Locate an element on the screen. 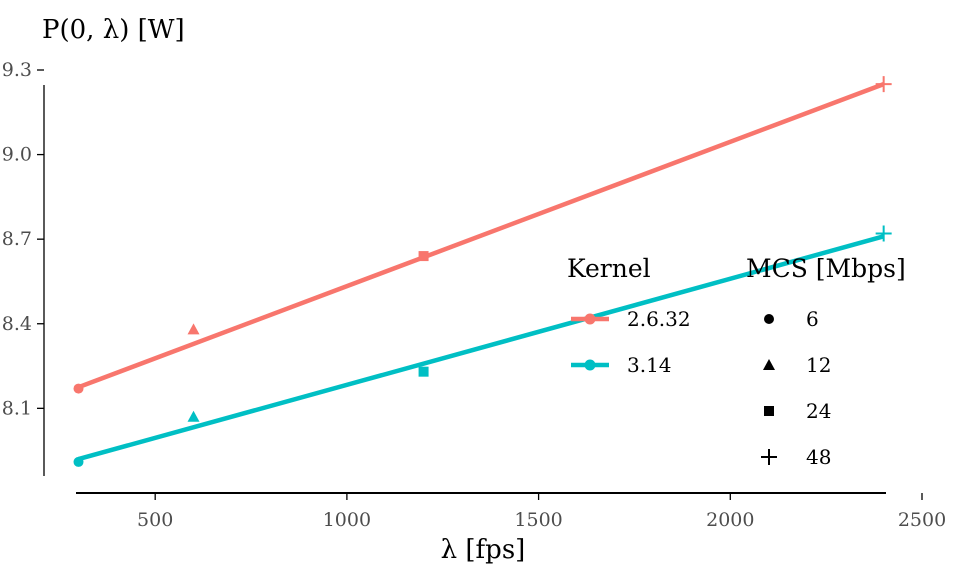 The height and width of the screenshot is (581, 960). legend: Kernel MCS [Mbps] 2.6.32 3.14 6 12 24 48 is located at coordinates (736, 361).